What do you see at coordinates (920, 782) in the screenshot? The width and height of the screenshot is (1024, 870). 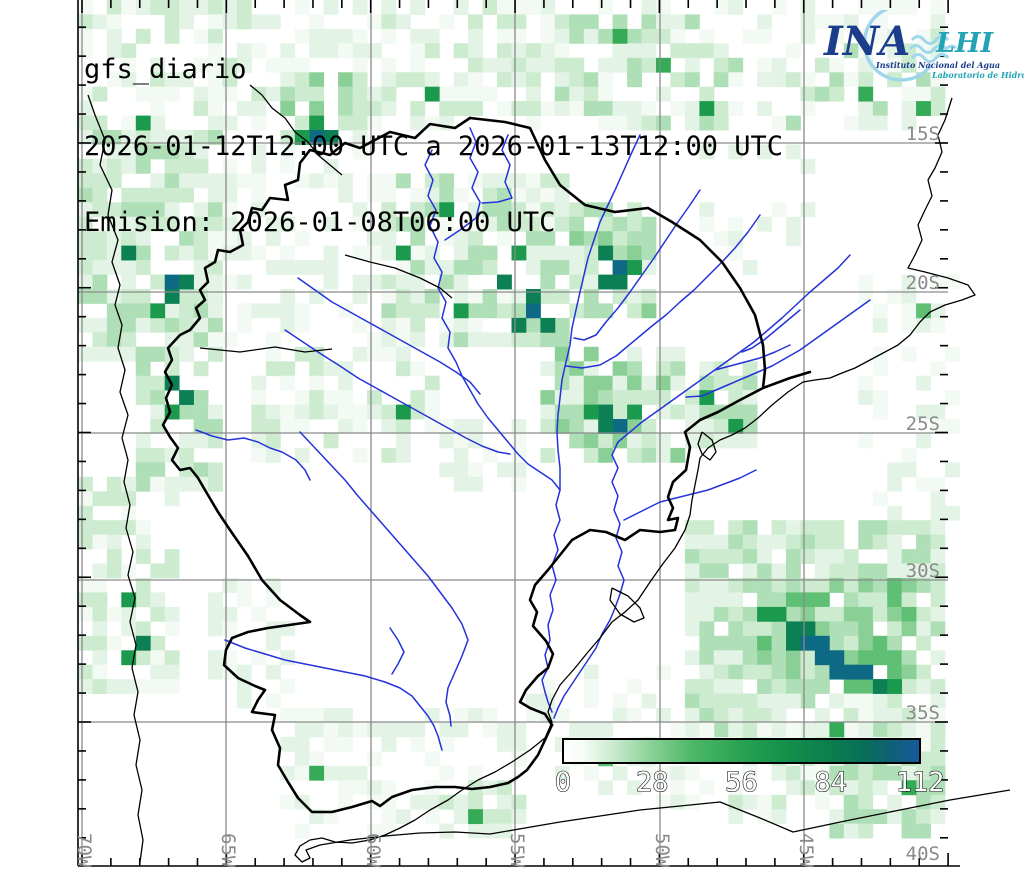 I see `colorbar-tick-label: 112` at bounding box center [920, 782].